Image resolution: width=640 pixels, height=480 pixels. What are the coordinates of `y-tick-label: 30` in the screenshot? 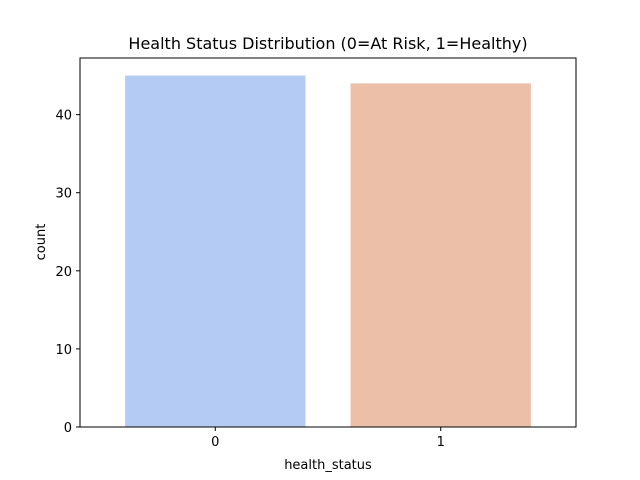 It's located at (63, 194).